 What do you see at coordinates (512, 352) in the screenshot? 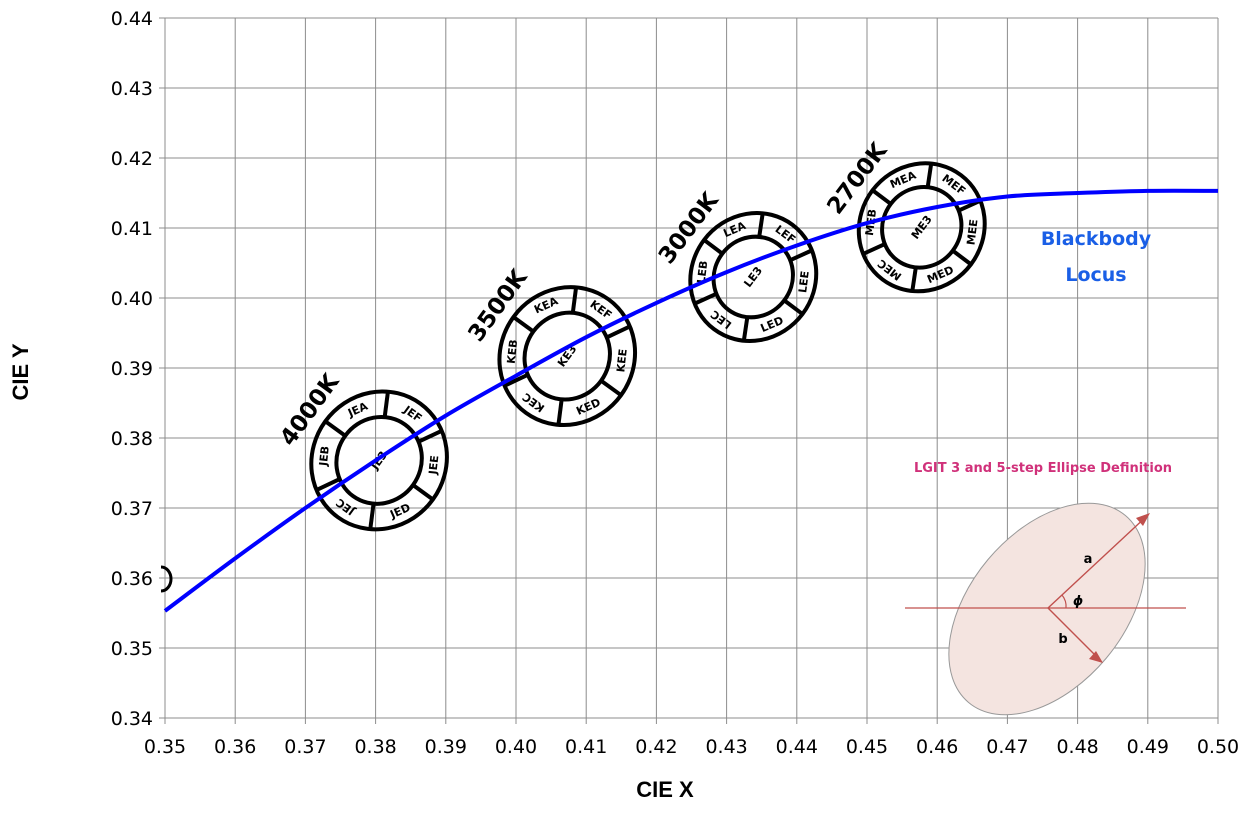
I see `bin-segment-label: KEB` at bounding box center [512, 352].